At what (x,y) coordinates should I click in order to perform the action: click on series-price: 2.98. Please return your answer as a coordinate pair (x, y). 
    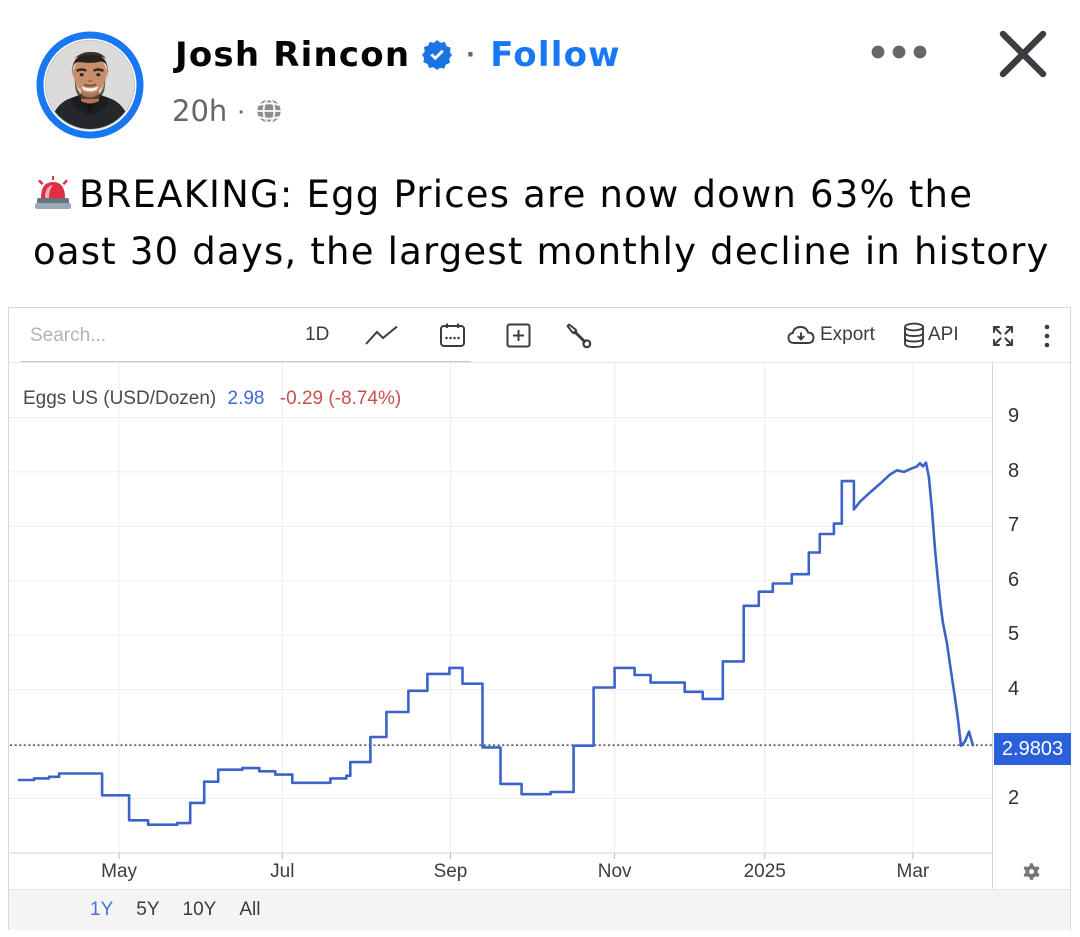
    Looking at the image, I should click on (246, 398).